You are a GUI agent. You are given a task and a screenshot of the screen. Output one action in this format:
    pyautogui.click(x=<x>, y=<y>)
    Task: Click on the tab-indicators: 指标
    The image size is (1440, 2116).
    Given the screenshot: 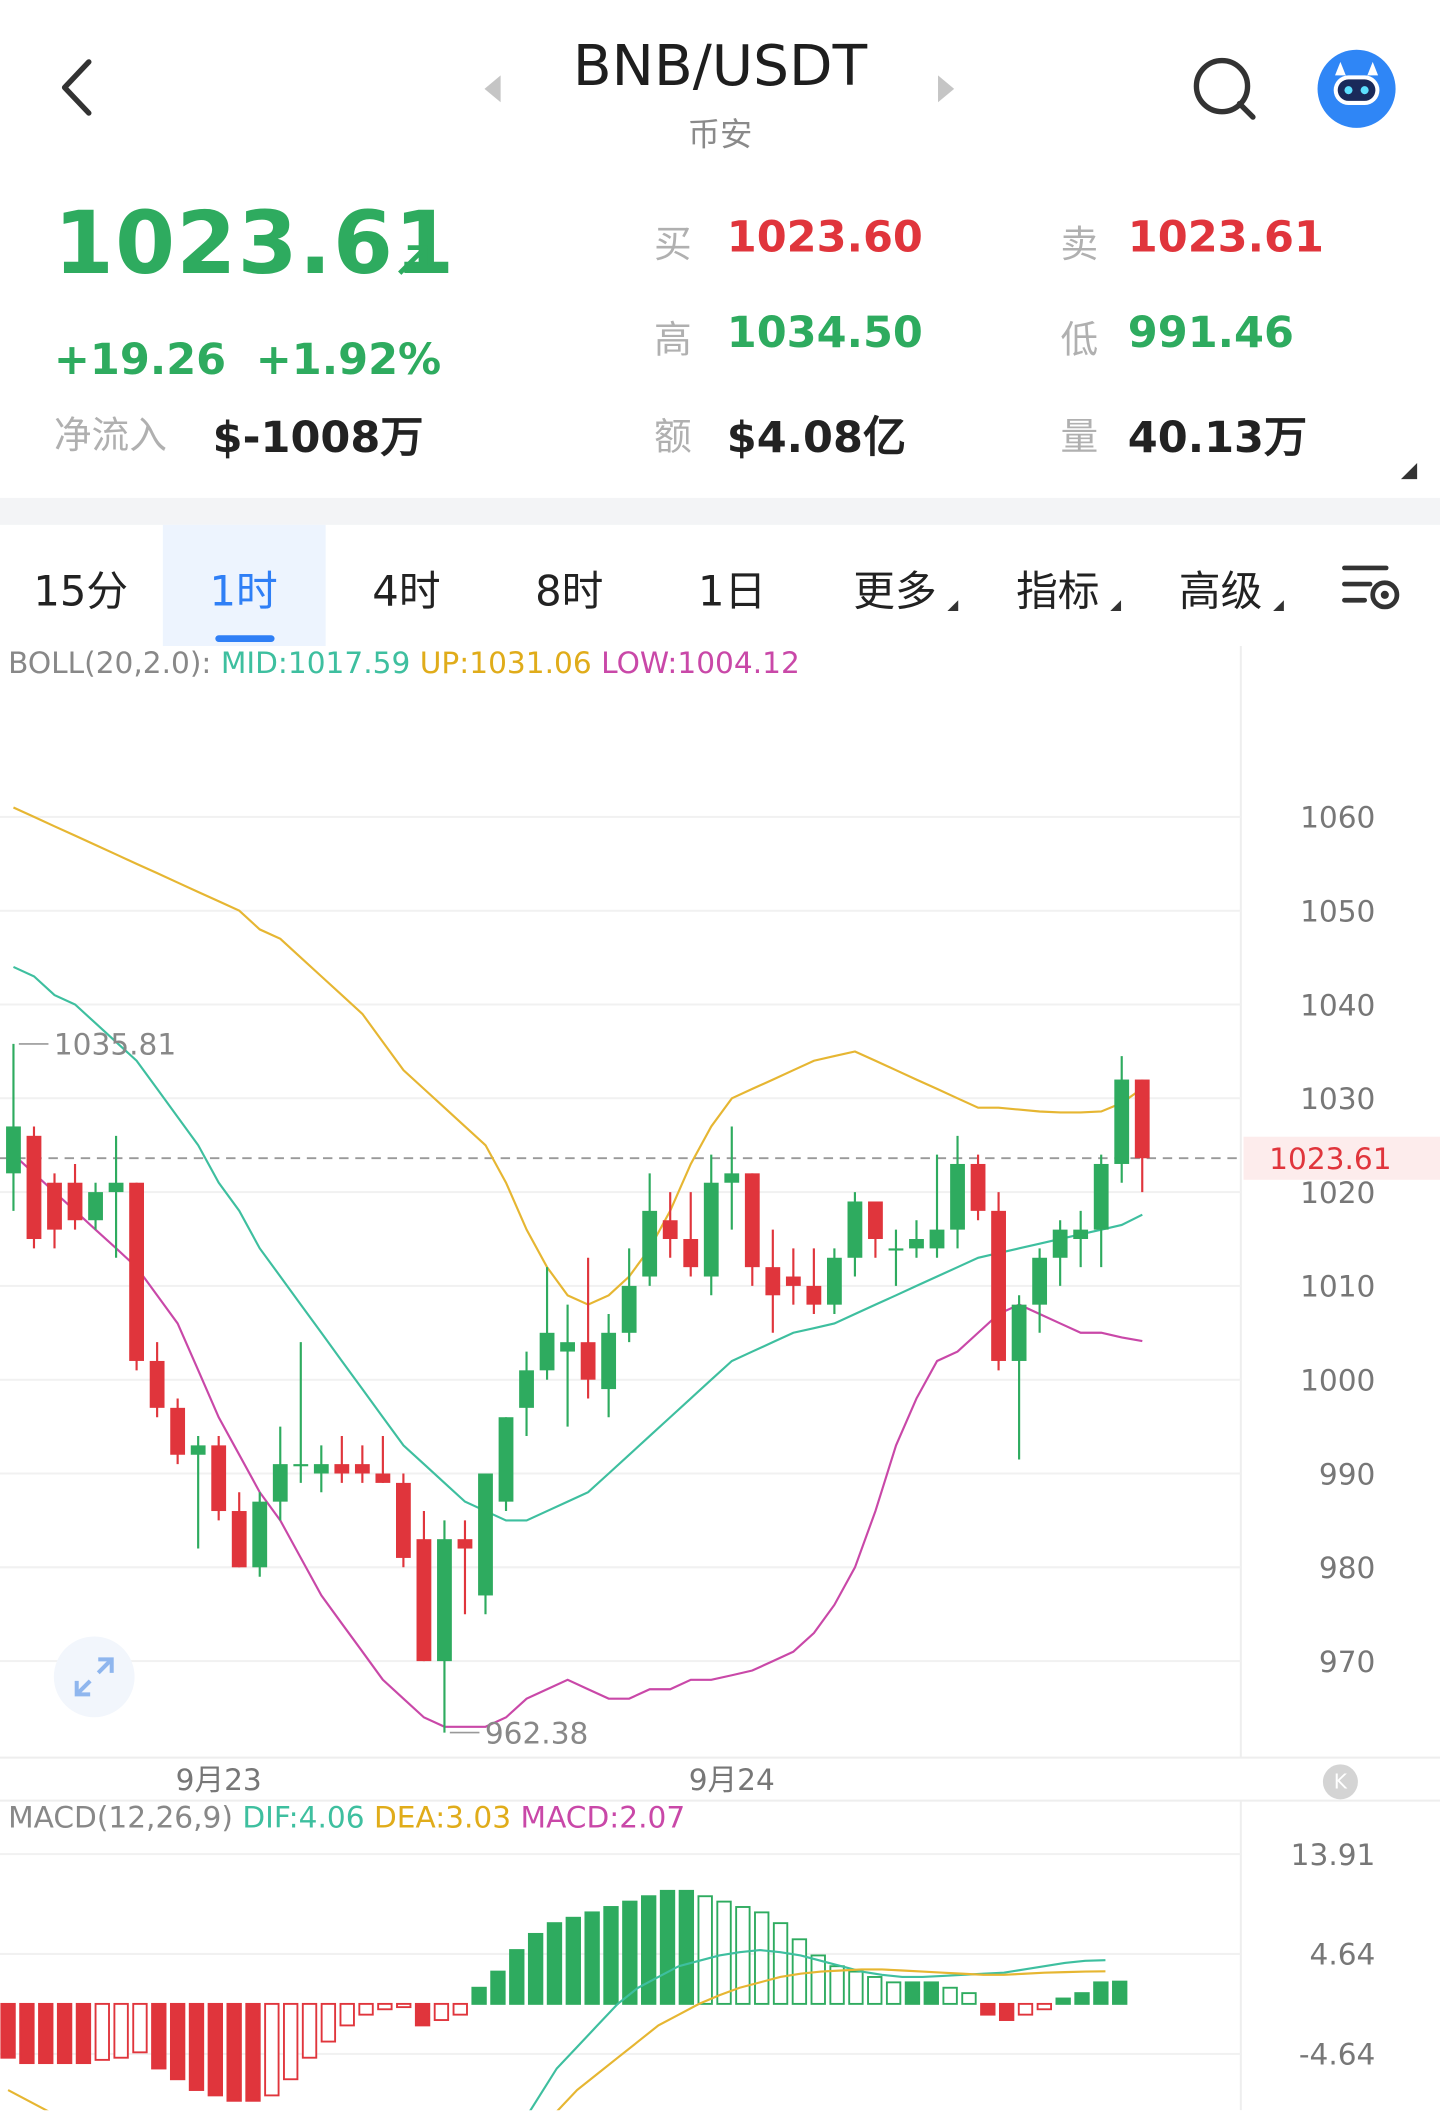 What is the action you would take?
    pyautogui.click(x=1058, y=592)
    